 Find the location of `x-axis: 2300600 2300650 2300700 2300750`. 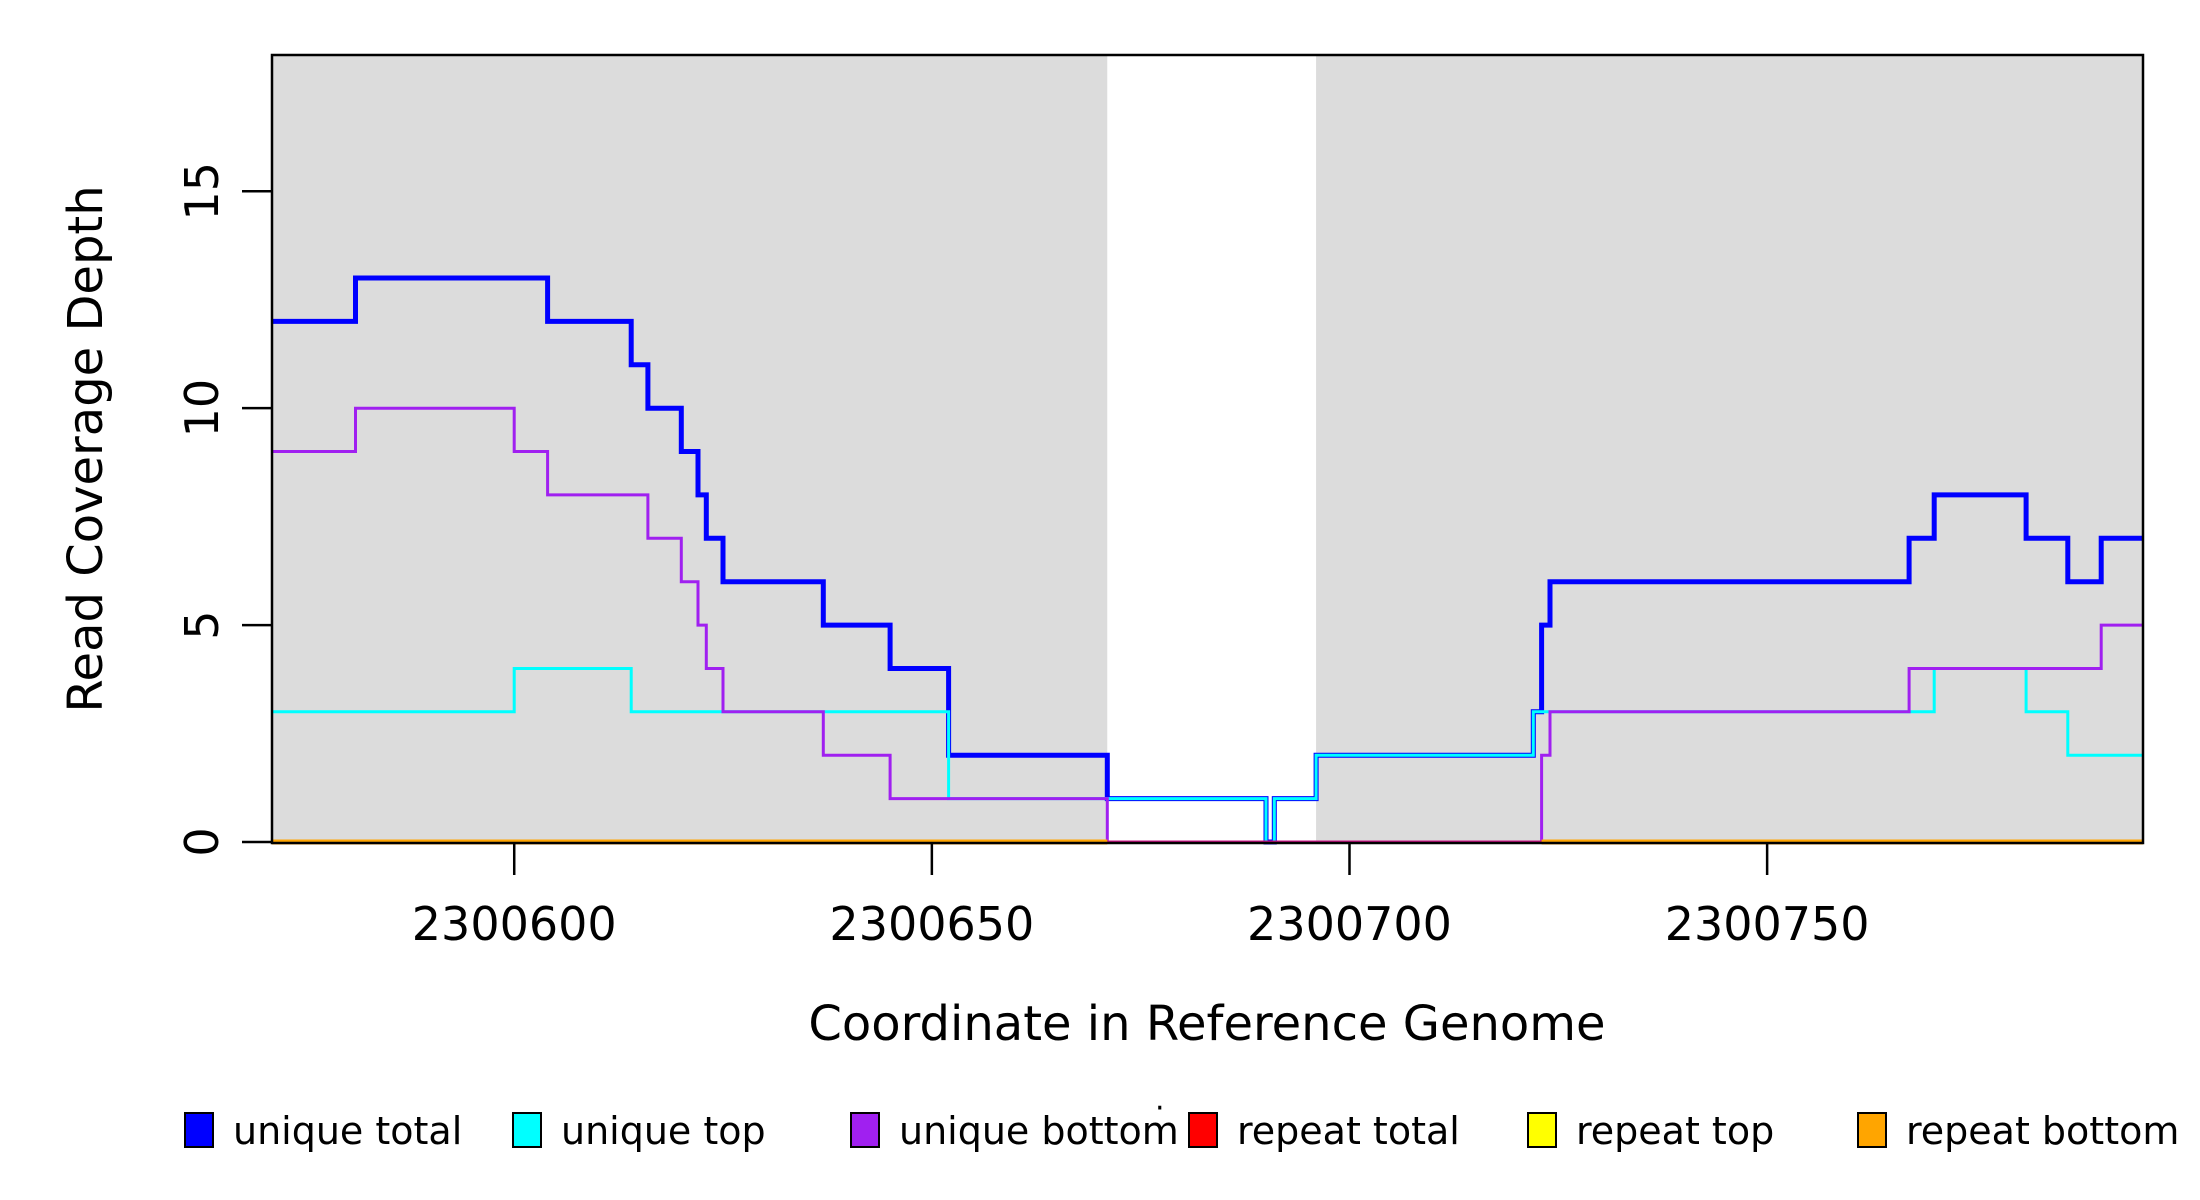

x-axis: 2300600 2300650 2300700 2300750 is located at coordinates (1141, 897).